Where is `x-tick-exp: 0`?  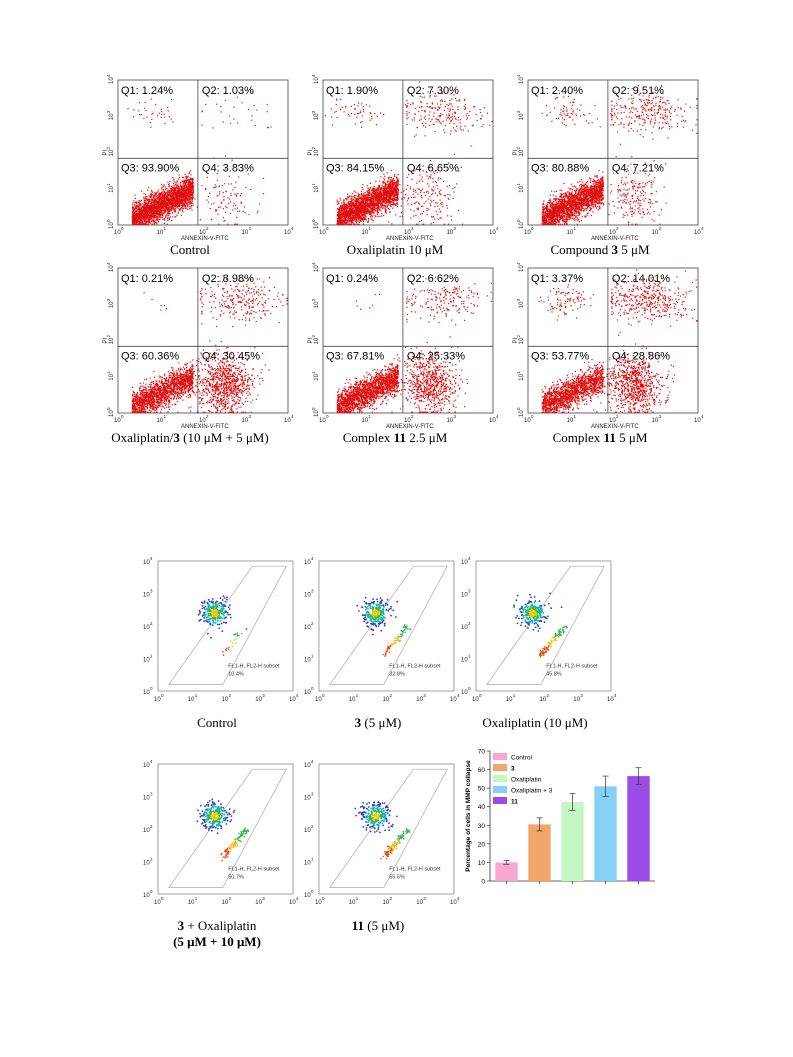
x-tick-exp: 0 is located at coordinates (122, 228).